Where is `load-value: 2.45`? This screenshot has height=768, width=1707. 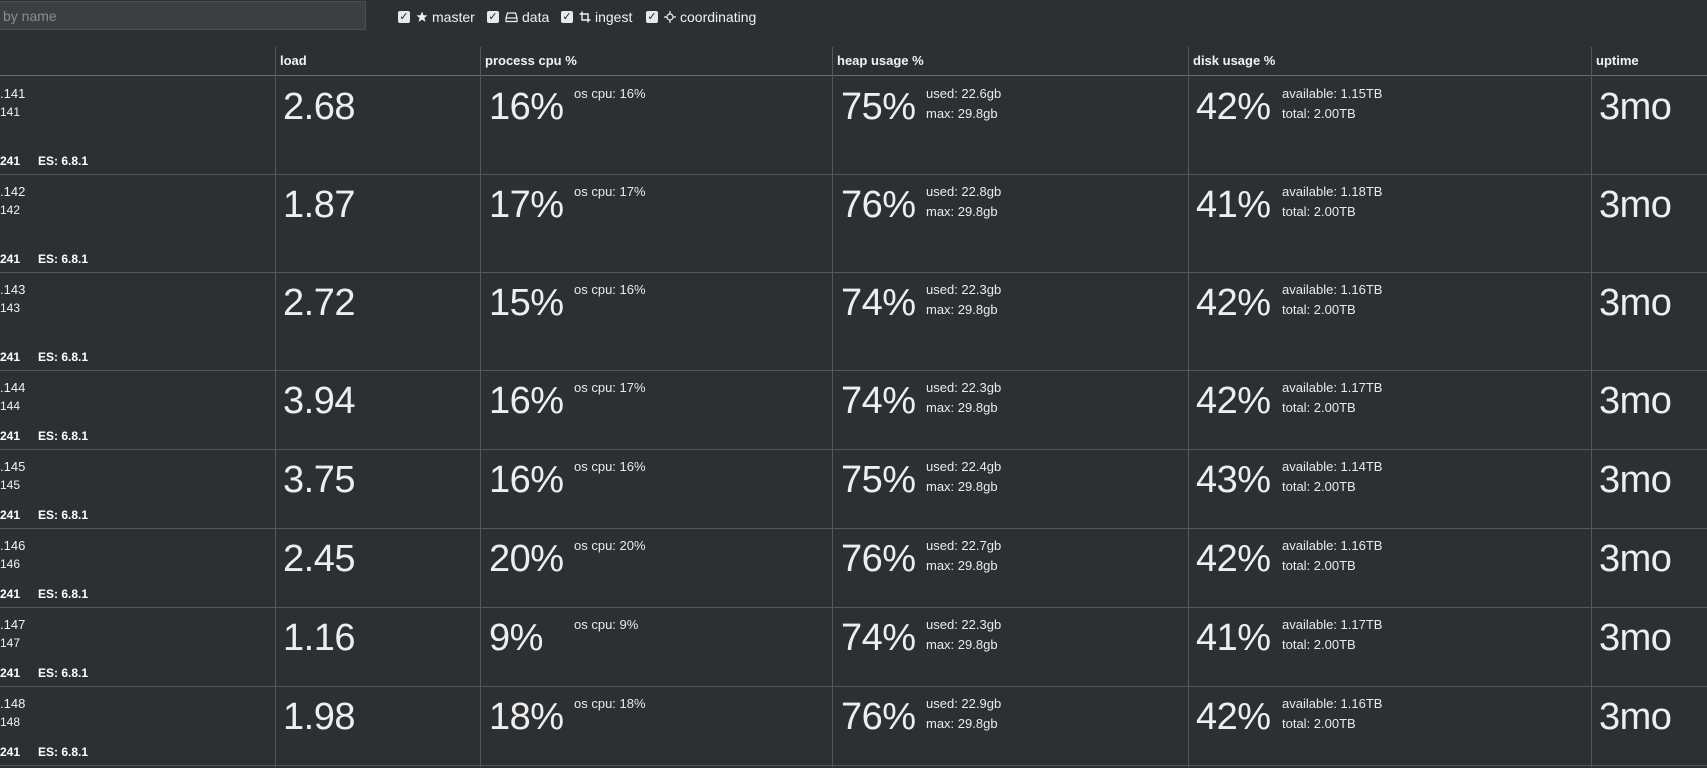 load-value: 2.45 is located at coordinates (319, 559).